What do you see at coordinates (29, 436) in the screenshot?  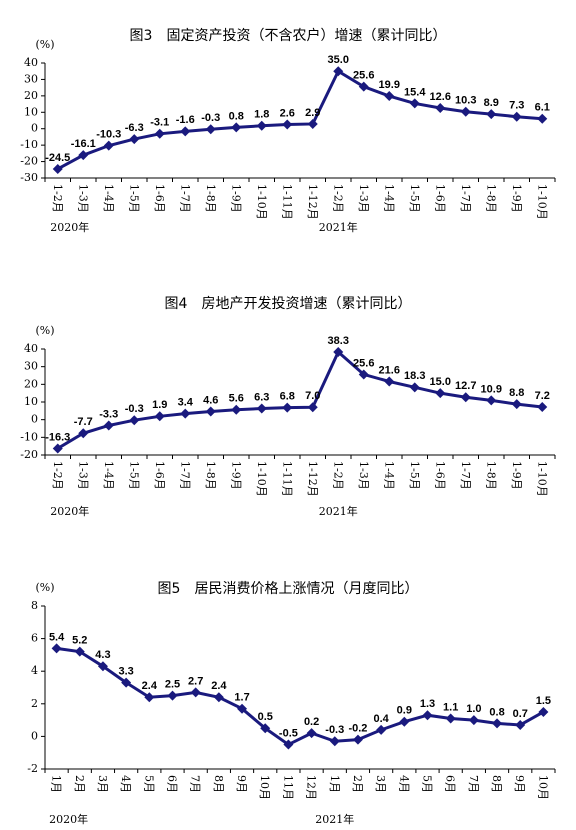 I see `y-tick-label: -10` at bounding box center [29, 436].